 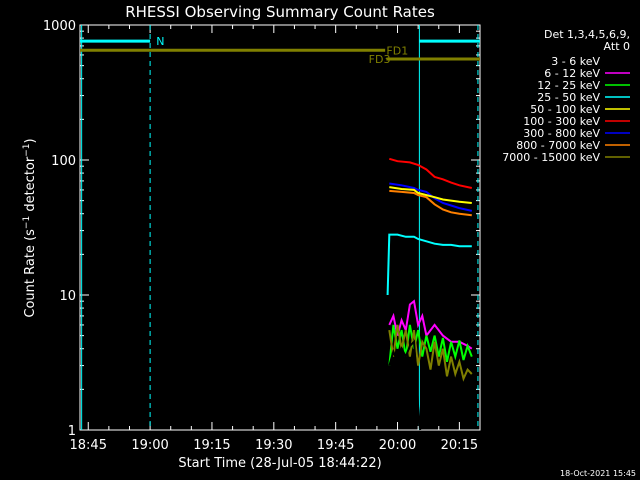 I want to click on y-axis-label-sup2: −1, so click(x=27, y=149).